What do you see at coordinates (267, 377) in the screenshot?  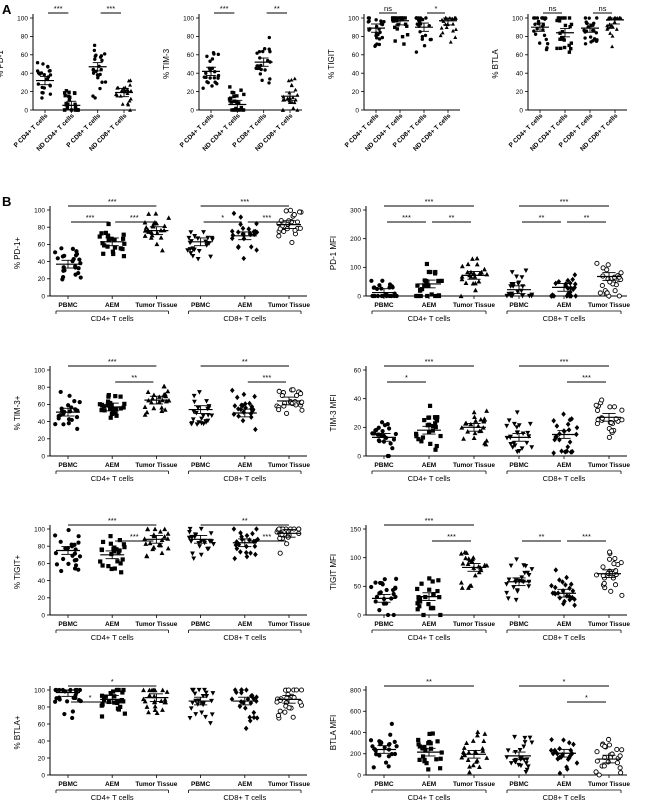 I see `significance-label: ***` at bounding box center [267, 377].